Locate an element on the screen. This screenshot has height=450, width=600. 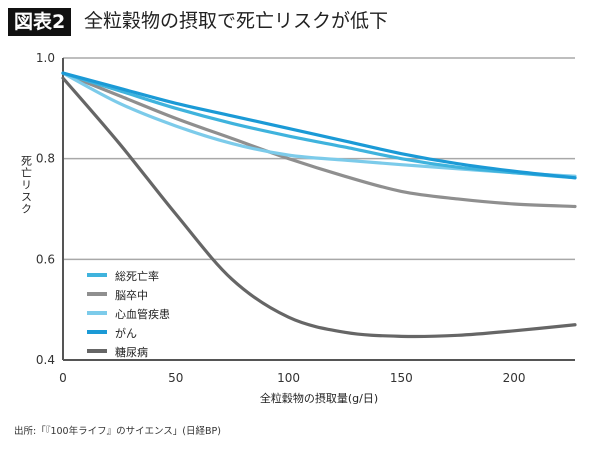
x-tick-label: 50 is located at coordinates (175, 378).